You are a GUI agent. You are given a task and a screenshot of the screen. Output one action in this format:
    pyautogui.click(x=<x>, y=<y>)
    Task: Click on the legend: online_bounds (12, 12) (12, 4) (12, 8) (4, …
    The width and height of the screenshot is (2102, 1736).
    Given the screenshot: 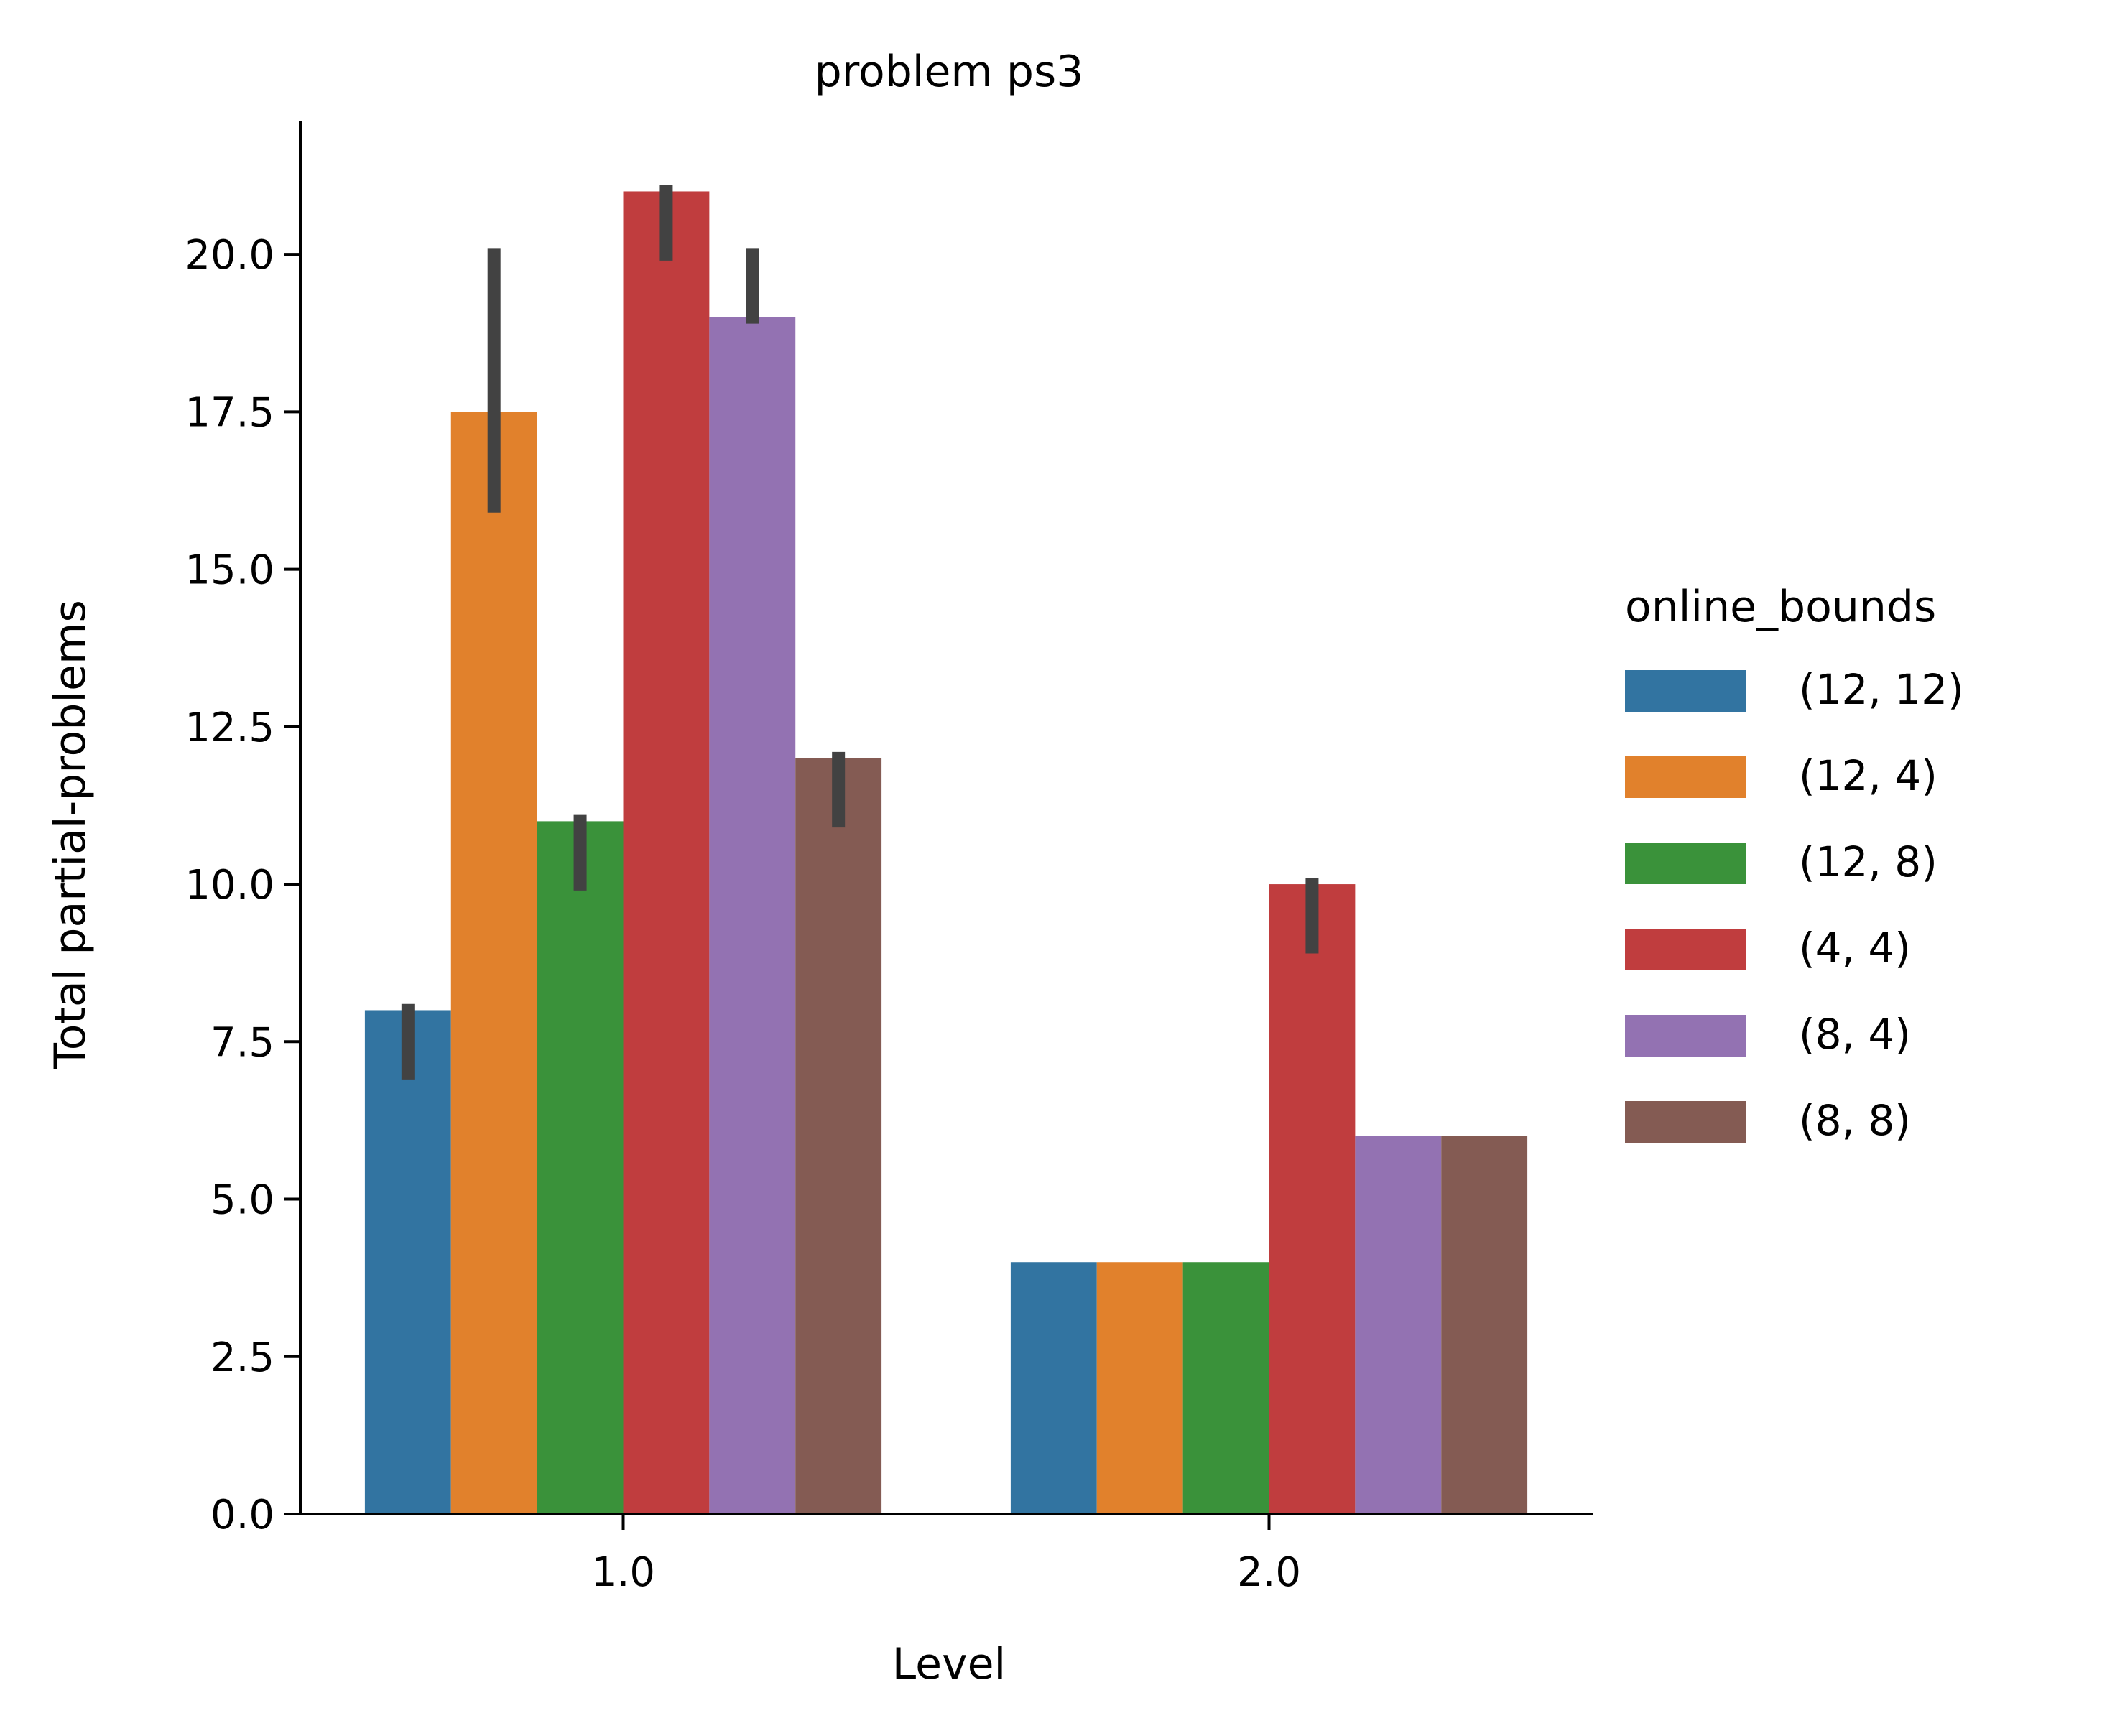 What is the action you would take?
    pyautogui.click(x=1794, y=863)
    